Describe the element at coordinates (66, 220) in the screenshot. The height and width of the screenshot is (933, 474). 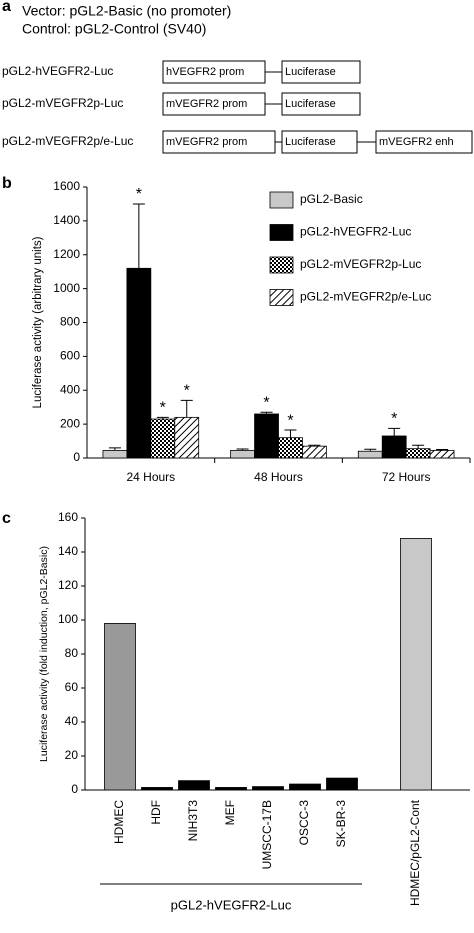
I see `y-tick-label: 1400` at that location.